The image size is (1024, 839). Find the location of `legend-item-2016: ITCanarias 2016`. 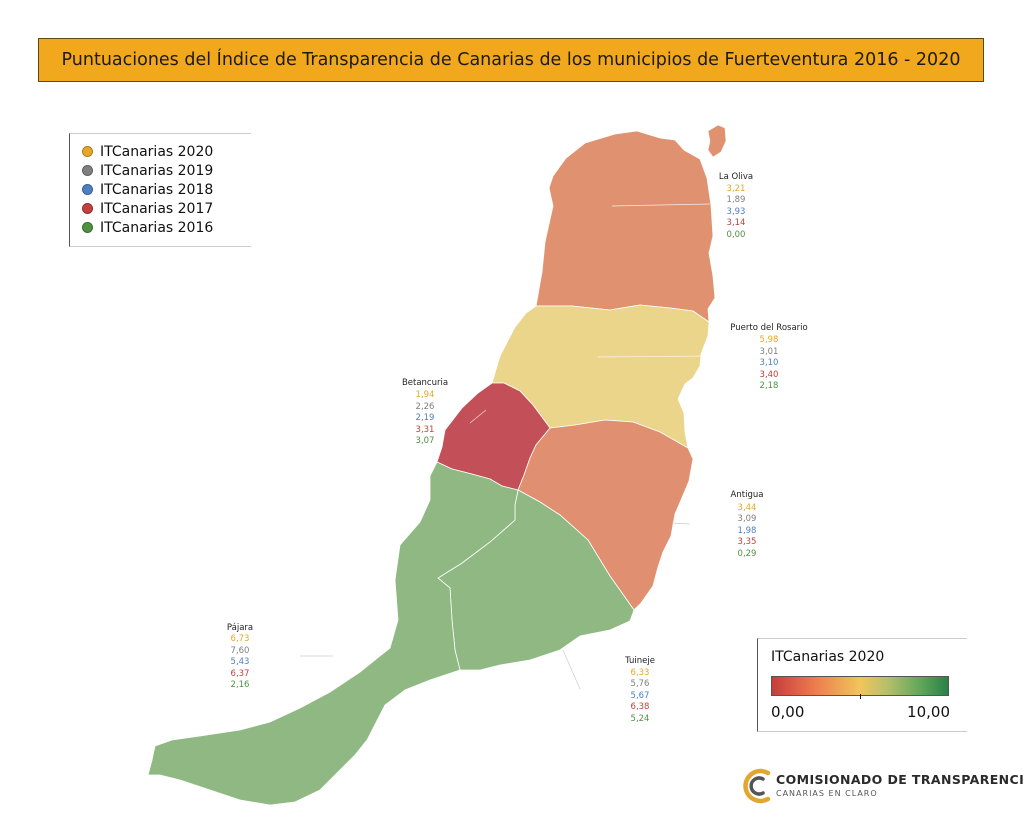

legend-item-2016: ITCanarias 2016 is located at coordinates (166, 227).